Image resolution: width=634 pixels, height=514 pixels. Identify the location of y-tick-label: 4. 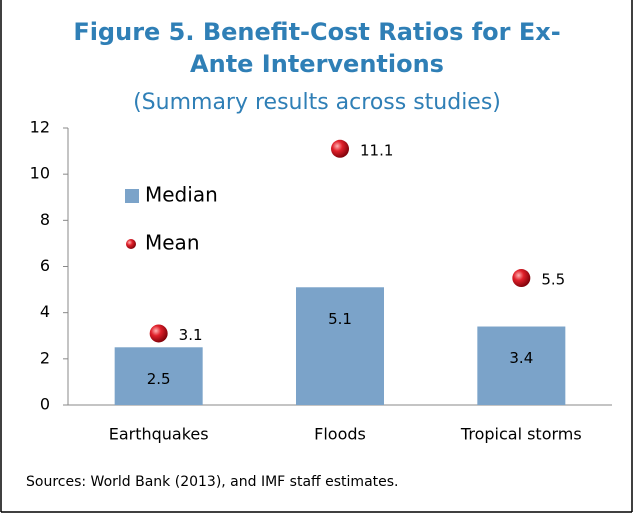
(45, 311).